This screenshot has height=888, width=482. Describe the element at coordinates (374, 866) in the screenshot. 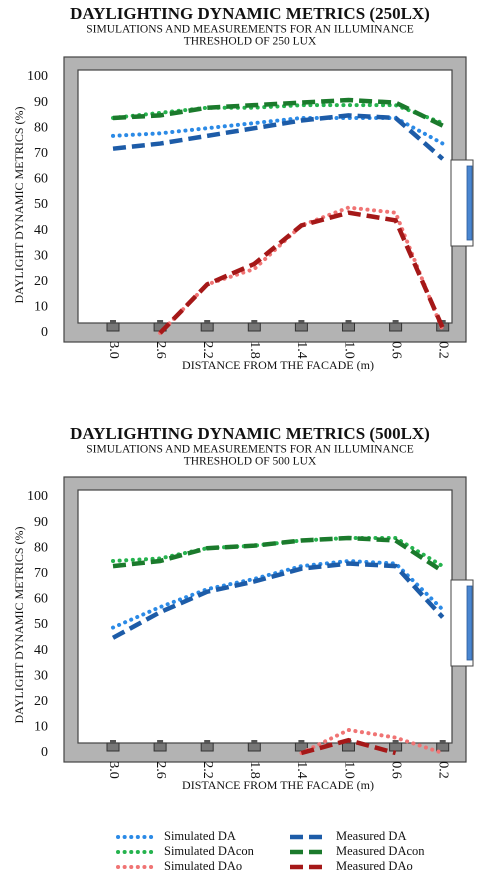

I see `legend-label: Measured DAo` at that location.